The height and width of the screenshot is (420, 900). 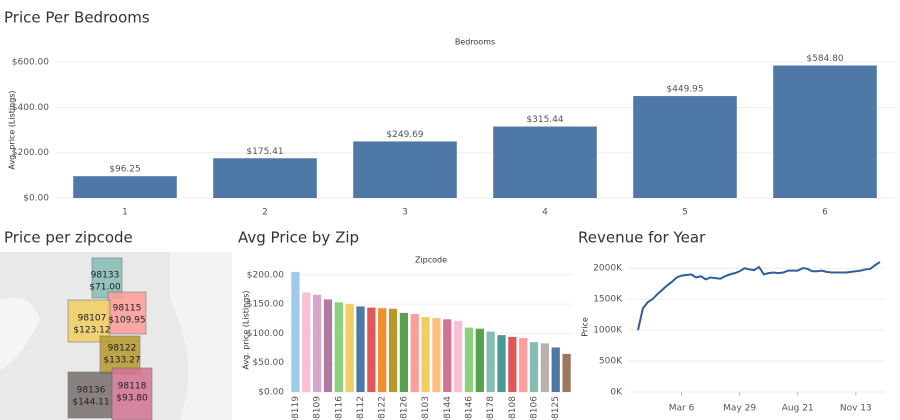 What do you see at coordinates (30, 108) in the screenshot?
I see `y-tick-label: $400.00` at bounding box center [30, 108].